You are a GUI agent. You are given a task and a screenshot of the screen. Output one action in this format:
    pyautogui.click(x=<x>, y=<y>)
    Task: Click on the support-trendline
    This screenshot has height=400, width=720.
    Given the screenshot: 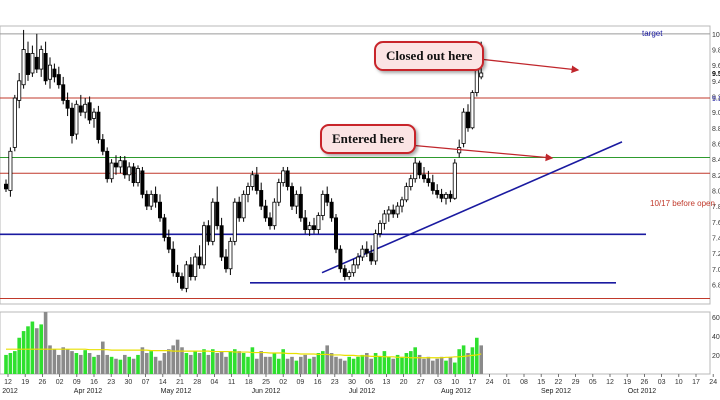 What is the action you would take?
    pyautogui.click(x=472, y=207)
    